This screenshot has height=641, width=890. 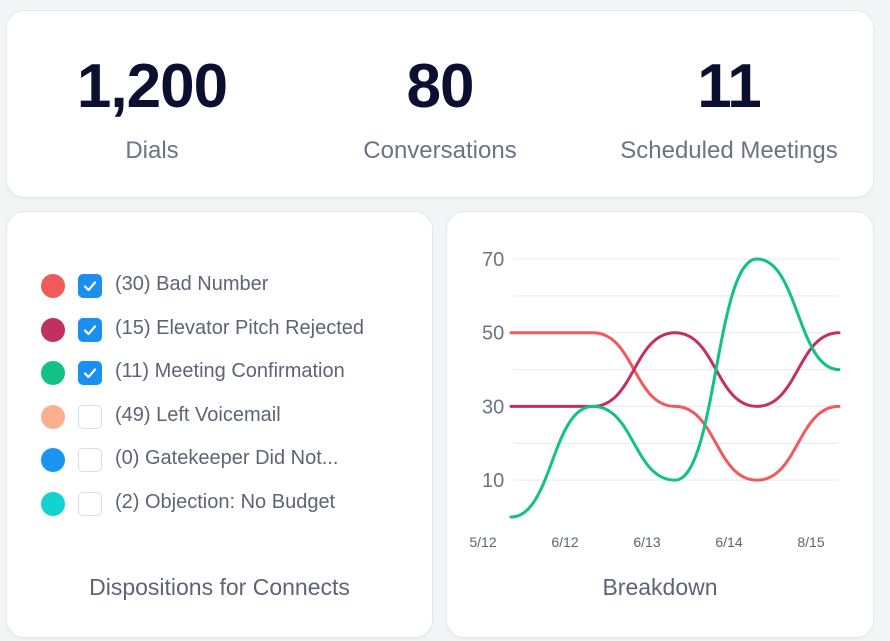 I want to click on disposition-item: (15) Elevator Pitch Rejected, so click(x=236, y=330).